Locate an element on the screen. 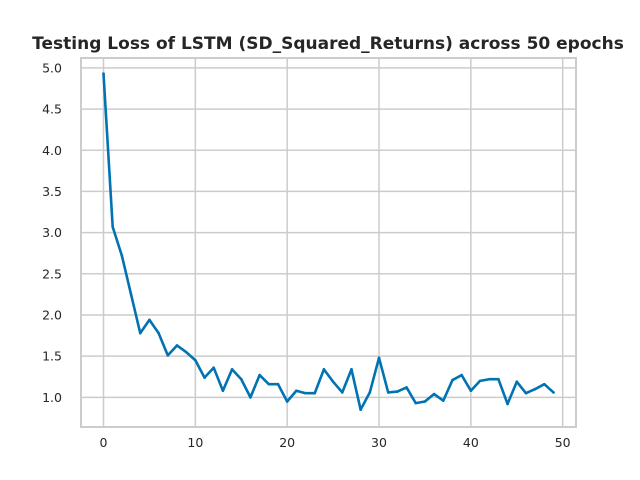 The image size is (640, 480). x-tick-label: 40 is located at coordinates (471, 442).